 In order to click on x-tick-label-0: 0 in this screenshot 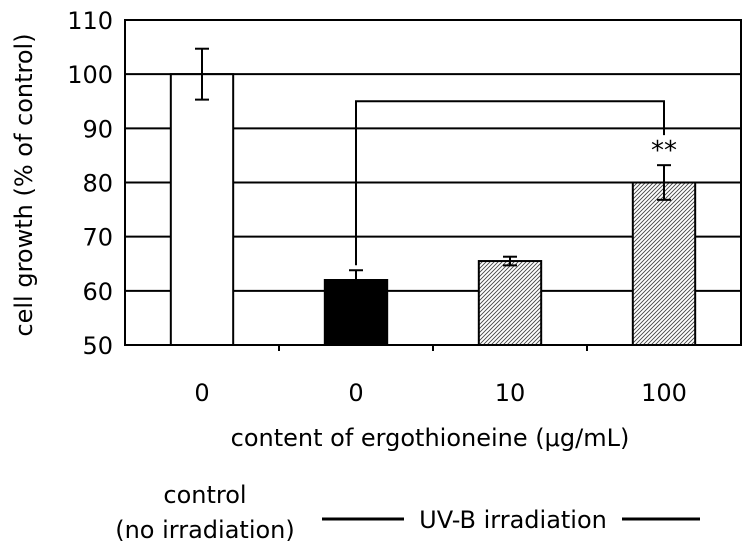, I will do `click(201, 393)`.